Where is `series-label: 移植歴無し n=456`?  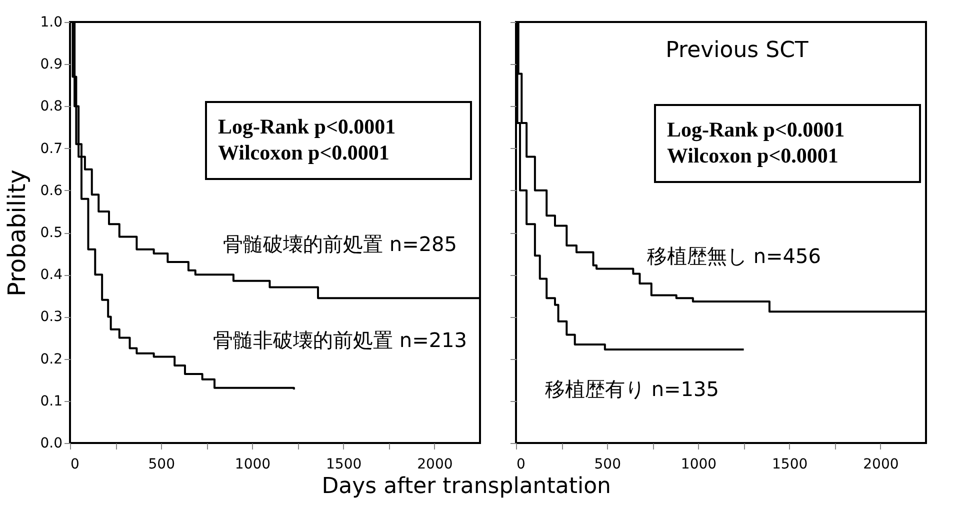
series-label: 移植歴無し n=456 is located at coordinates (734, 256).